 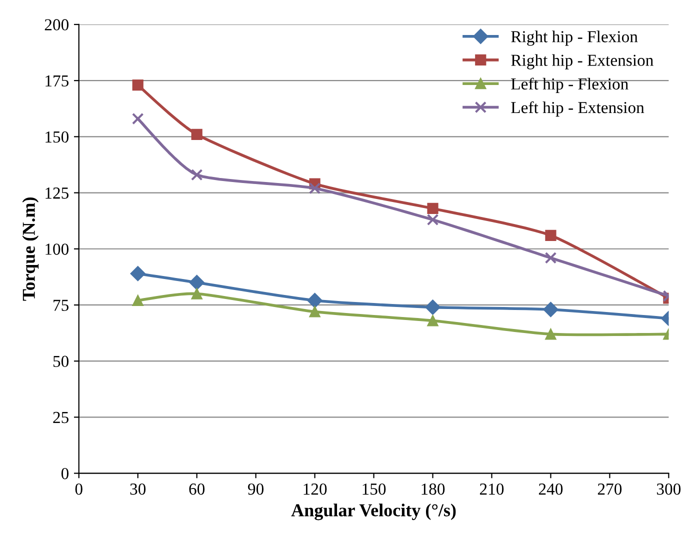 I want to click on y-tick-label: 150, so click(x=57, y=137).